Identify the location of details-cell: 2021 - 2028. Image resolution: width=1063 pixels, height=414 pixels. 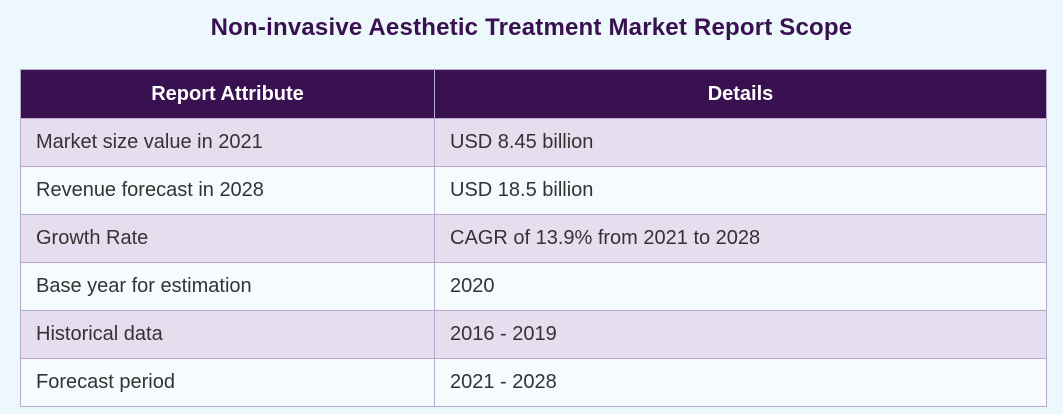
(740, 382).